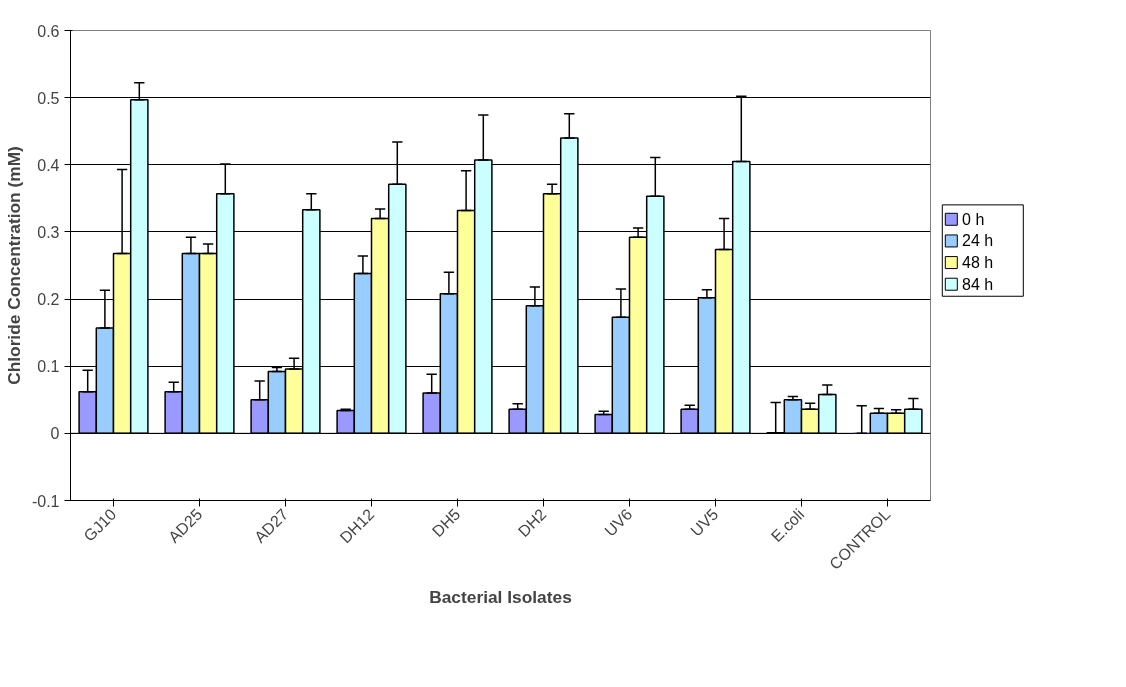 The height and width of the screenshot is (687, 1126). Describe the element at coordinates (973, 219) in the screenshot. I see `legend-label: 0 h` at that location.